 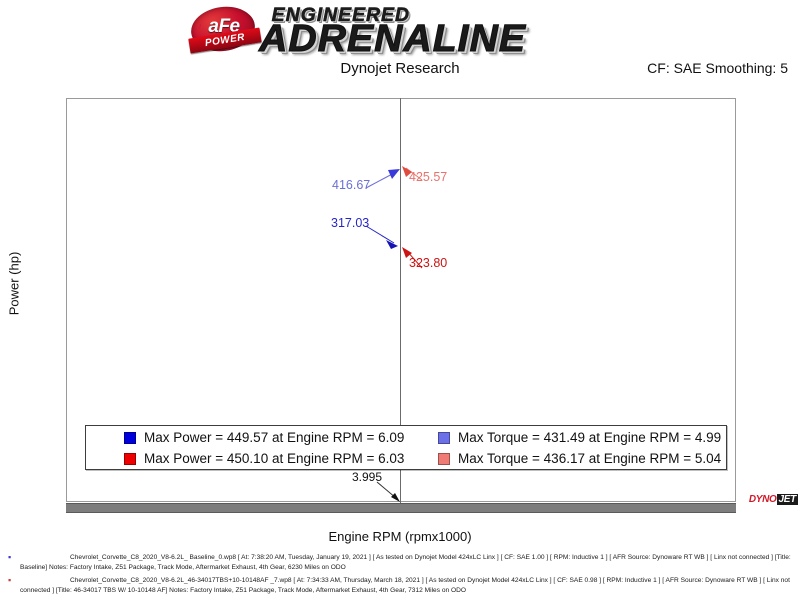 I want to click on legend-label-power-baseline: Max Power = 449.57 at Engine RPM = 6.09, so click(x=274, y=437).